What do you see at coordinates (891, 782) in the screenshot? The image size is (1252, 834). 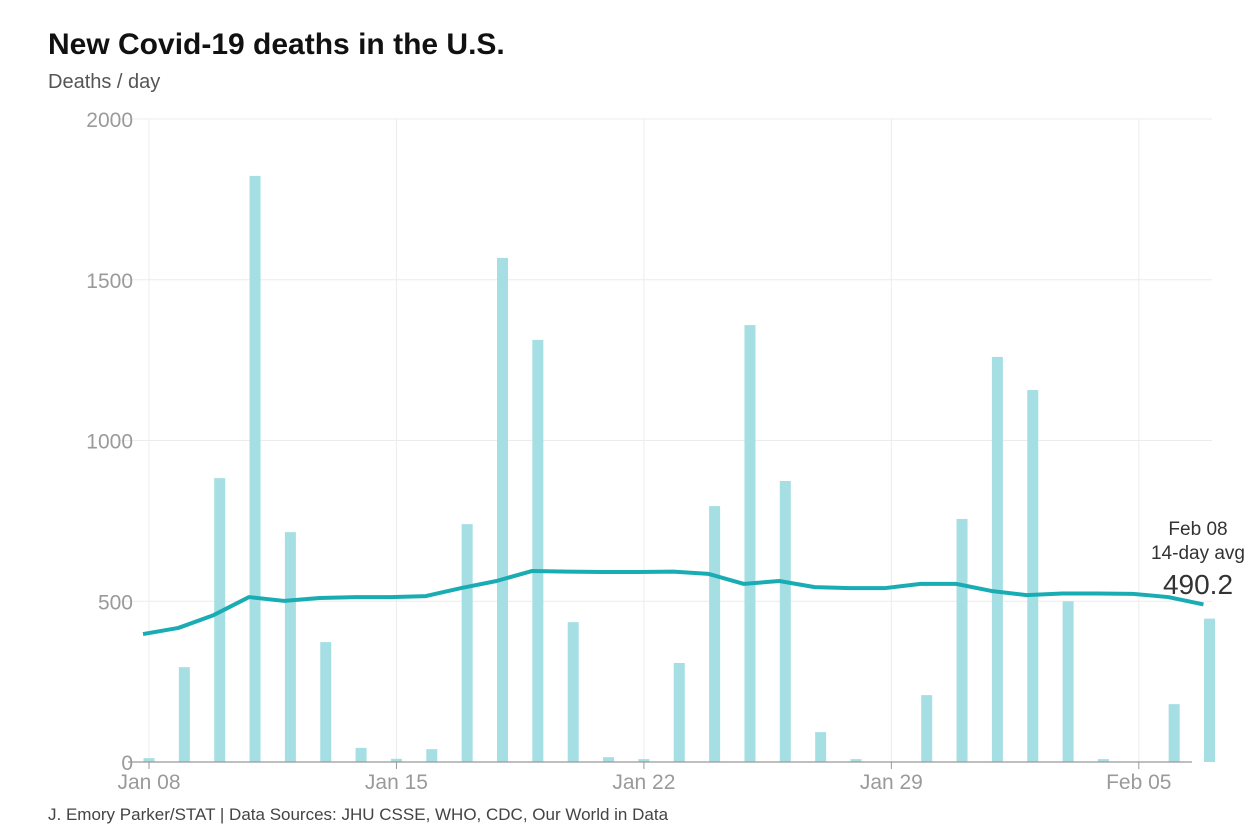 I see `x-tick-label: Jan 29` at bounding box center [891, 782].